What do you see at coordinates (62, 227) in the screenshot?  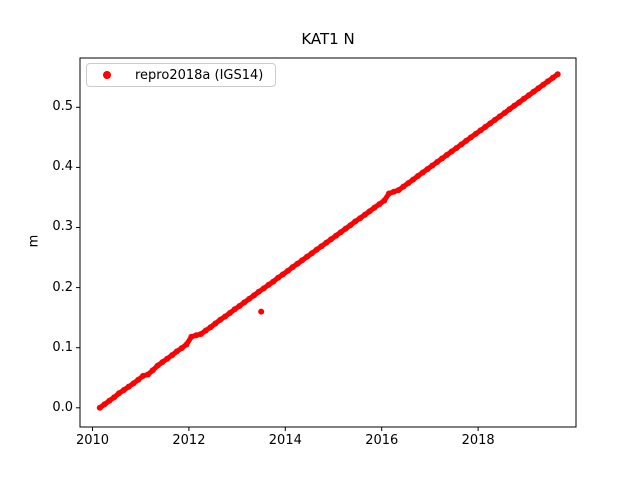 I see `y-tick-label: 0.3` at bounding box center [62, 227].